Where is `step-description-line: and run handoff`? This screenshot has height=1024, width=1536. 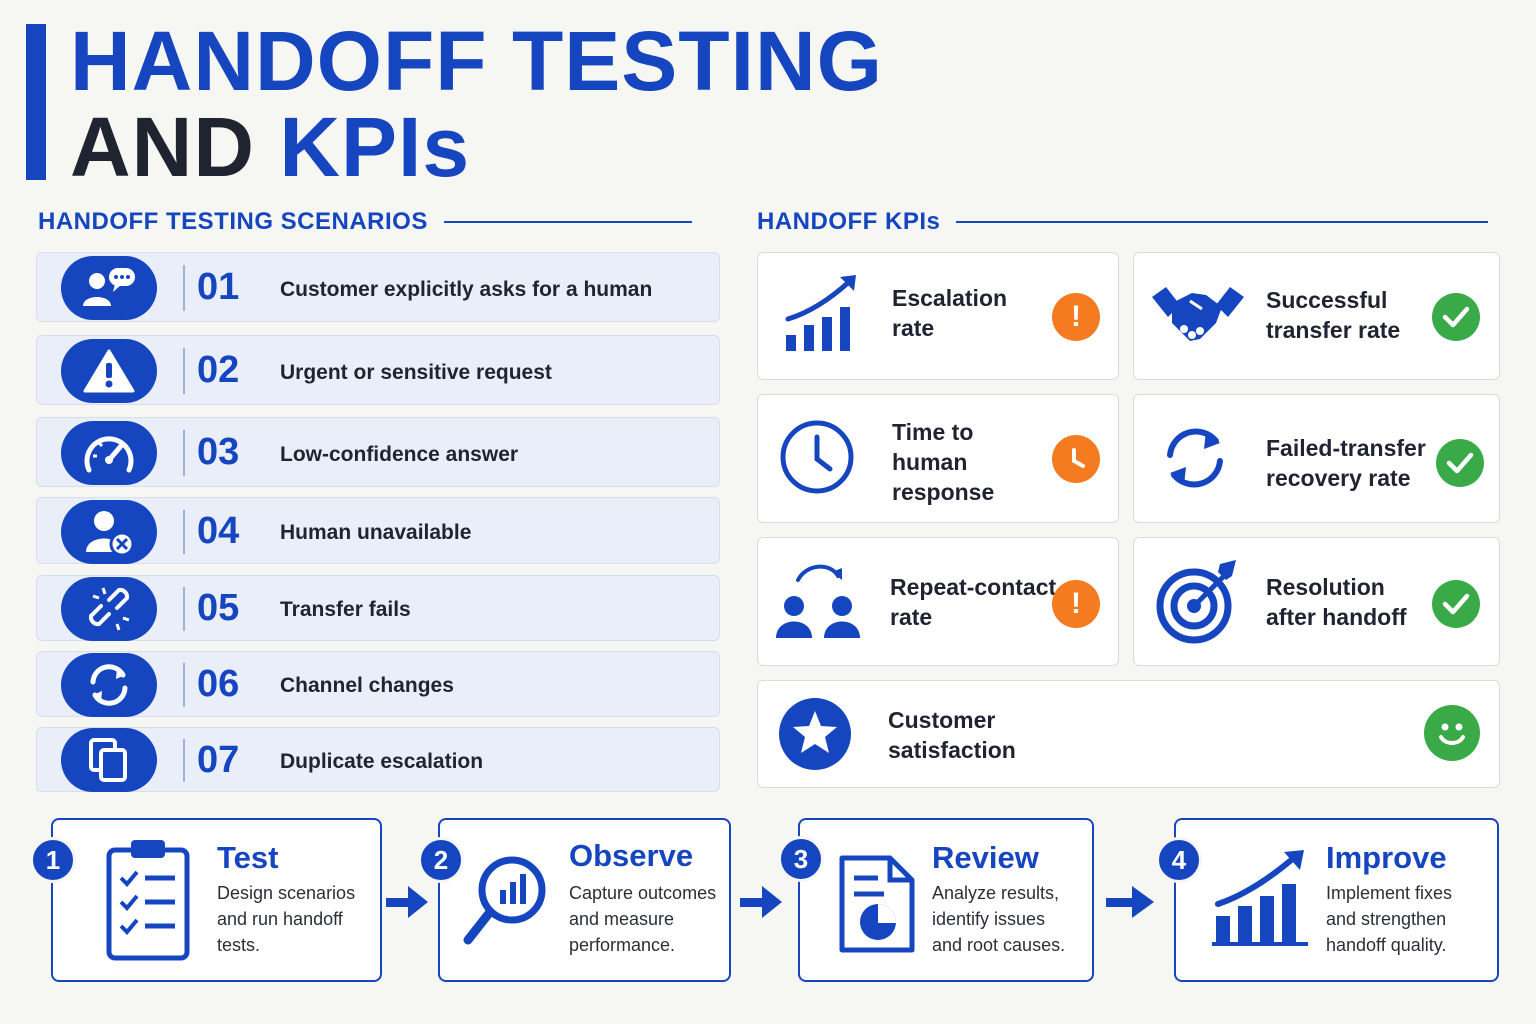 step-description-line: and run handoff is located at coordinates (280, 919).